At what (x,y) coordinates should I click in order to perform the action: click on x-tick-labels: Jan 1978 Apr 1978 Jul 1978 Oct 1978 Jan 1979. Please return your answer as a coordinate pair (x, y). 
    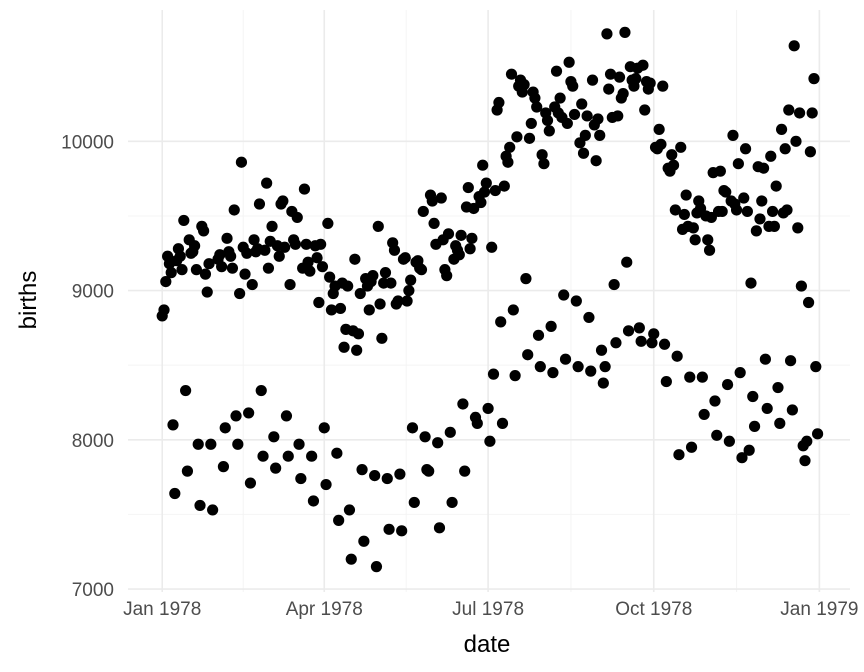
    Looking at the image, I should click on (490, 609).